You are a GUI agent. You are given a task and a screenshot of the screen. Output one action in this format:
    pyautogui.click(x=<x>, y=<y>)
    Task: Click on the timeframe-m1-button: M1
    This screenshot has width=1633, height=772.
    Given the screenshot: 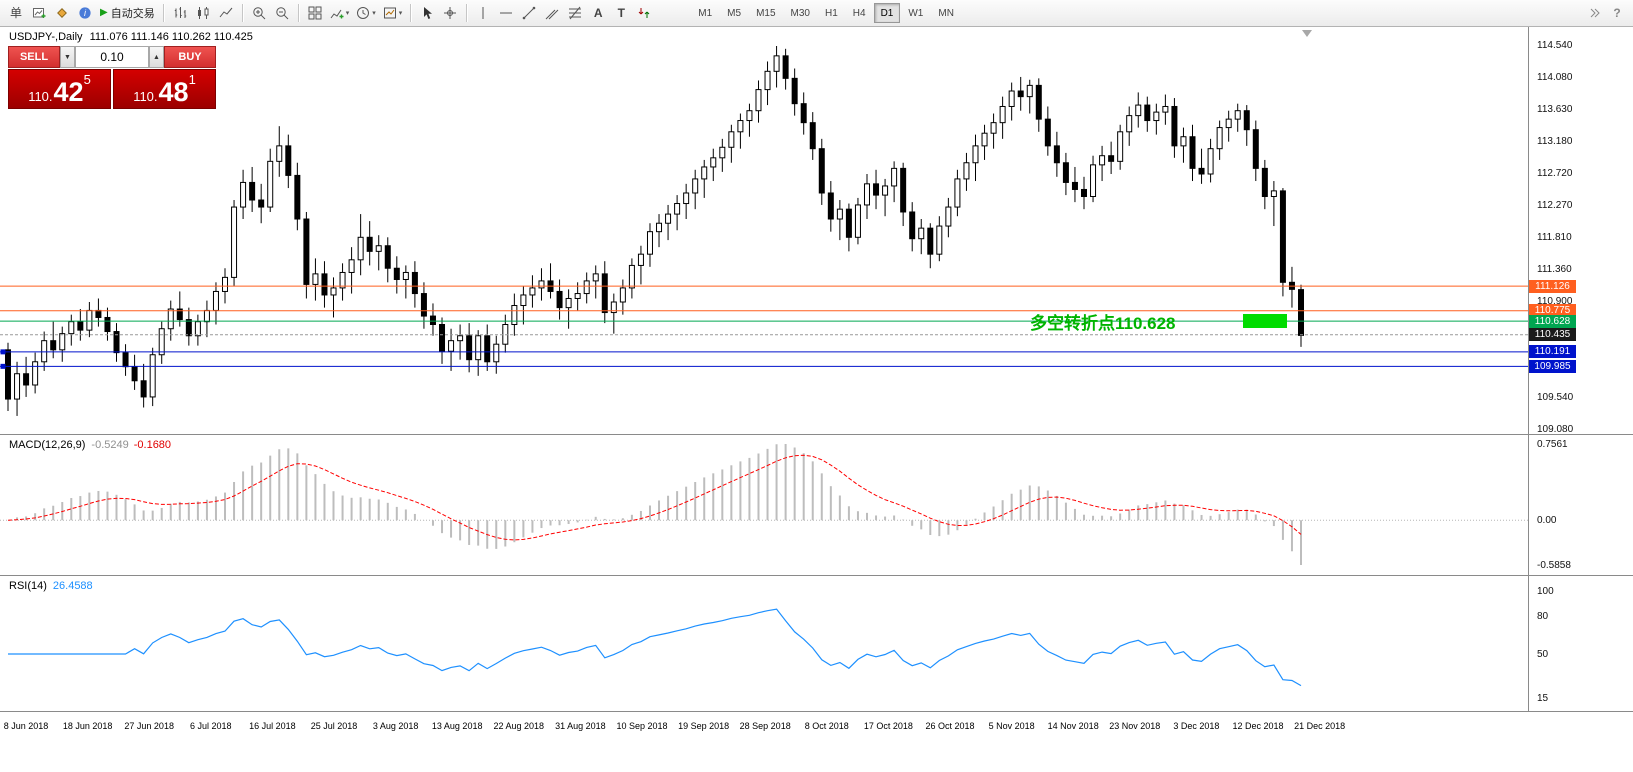 What is the action you would take?
    pyautogui.click(x=705, y=13)
    